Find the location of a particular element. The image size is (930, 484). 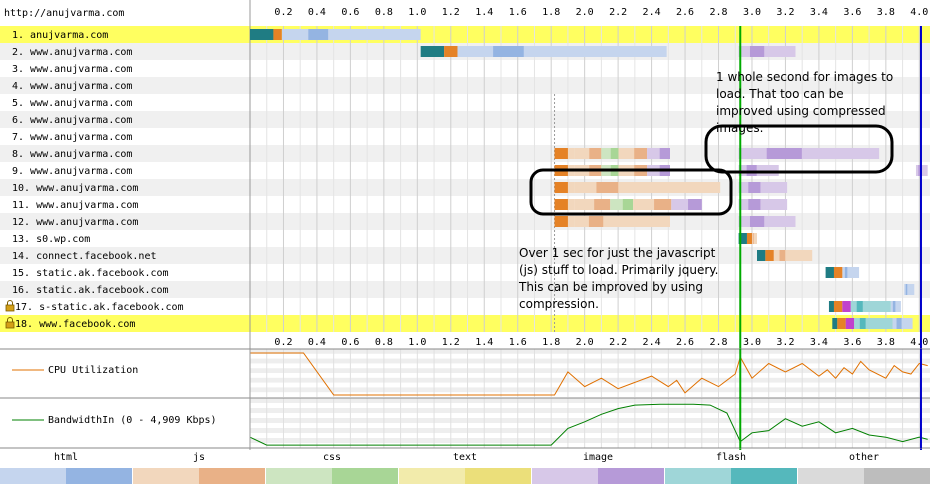

x-tick-label-bottom: 3.4 is located at coordinates (819, 342).